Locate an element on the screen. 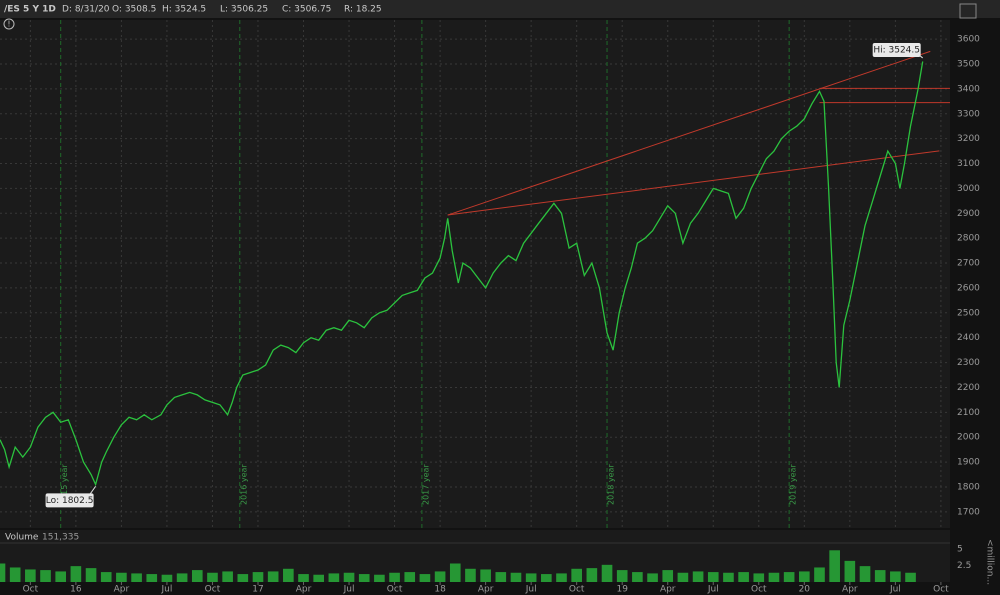  y-tick-label: 2500 is located at coordinates (968, 313).